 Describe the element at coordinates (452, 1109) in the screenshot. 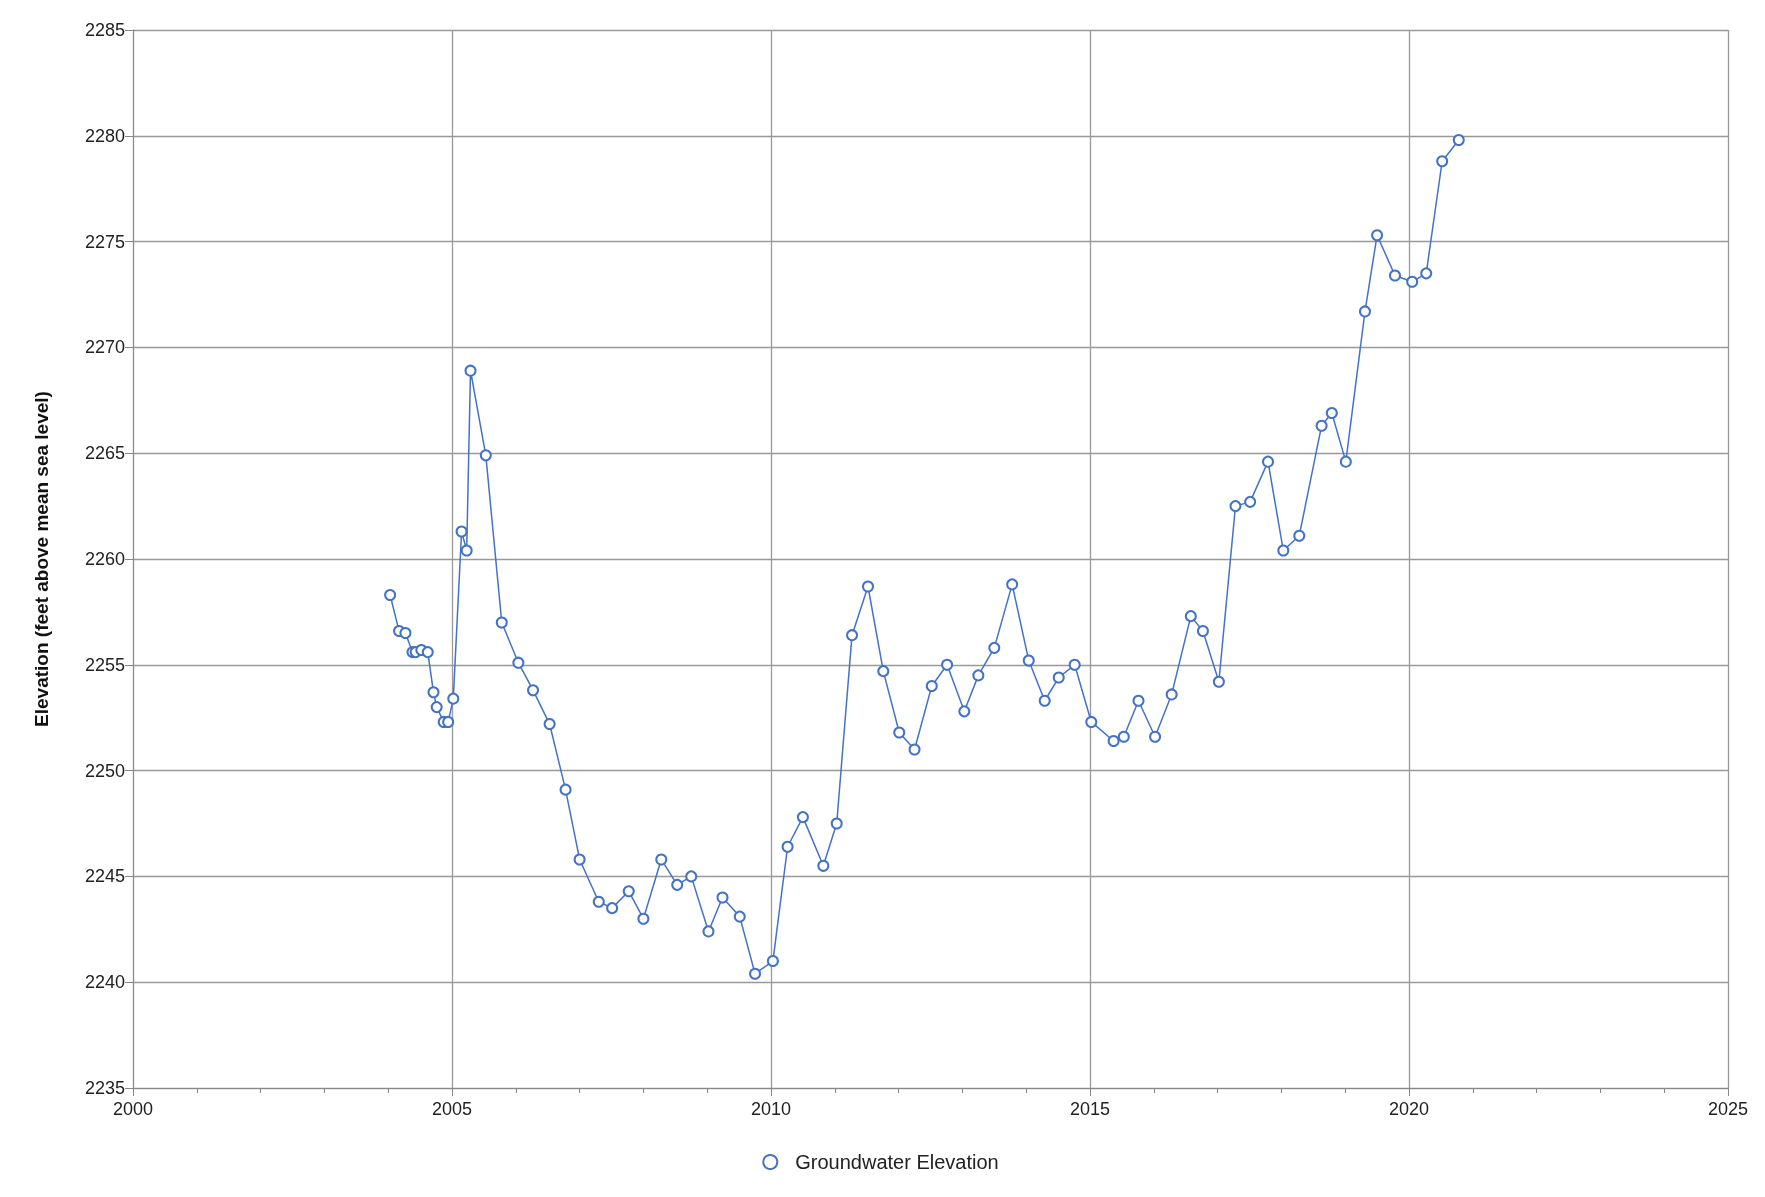

I see `x-tick-label: 2005` at that location.